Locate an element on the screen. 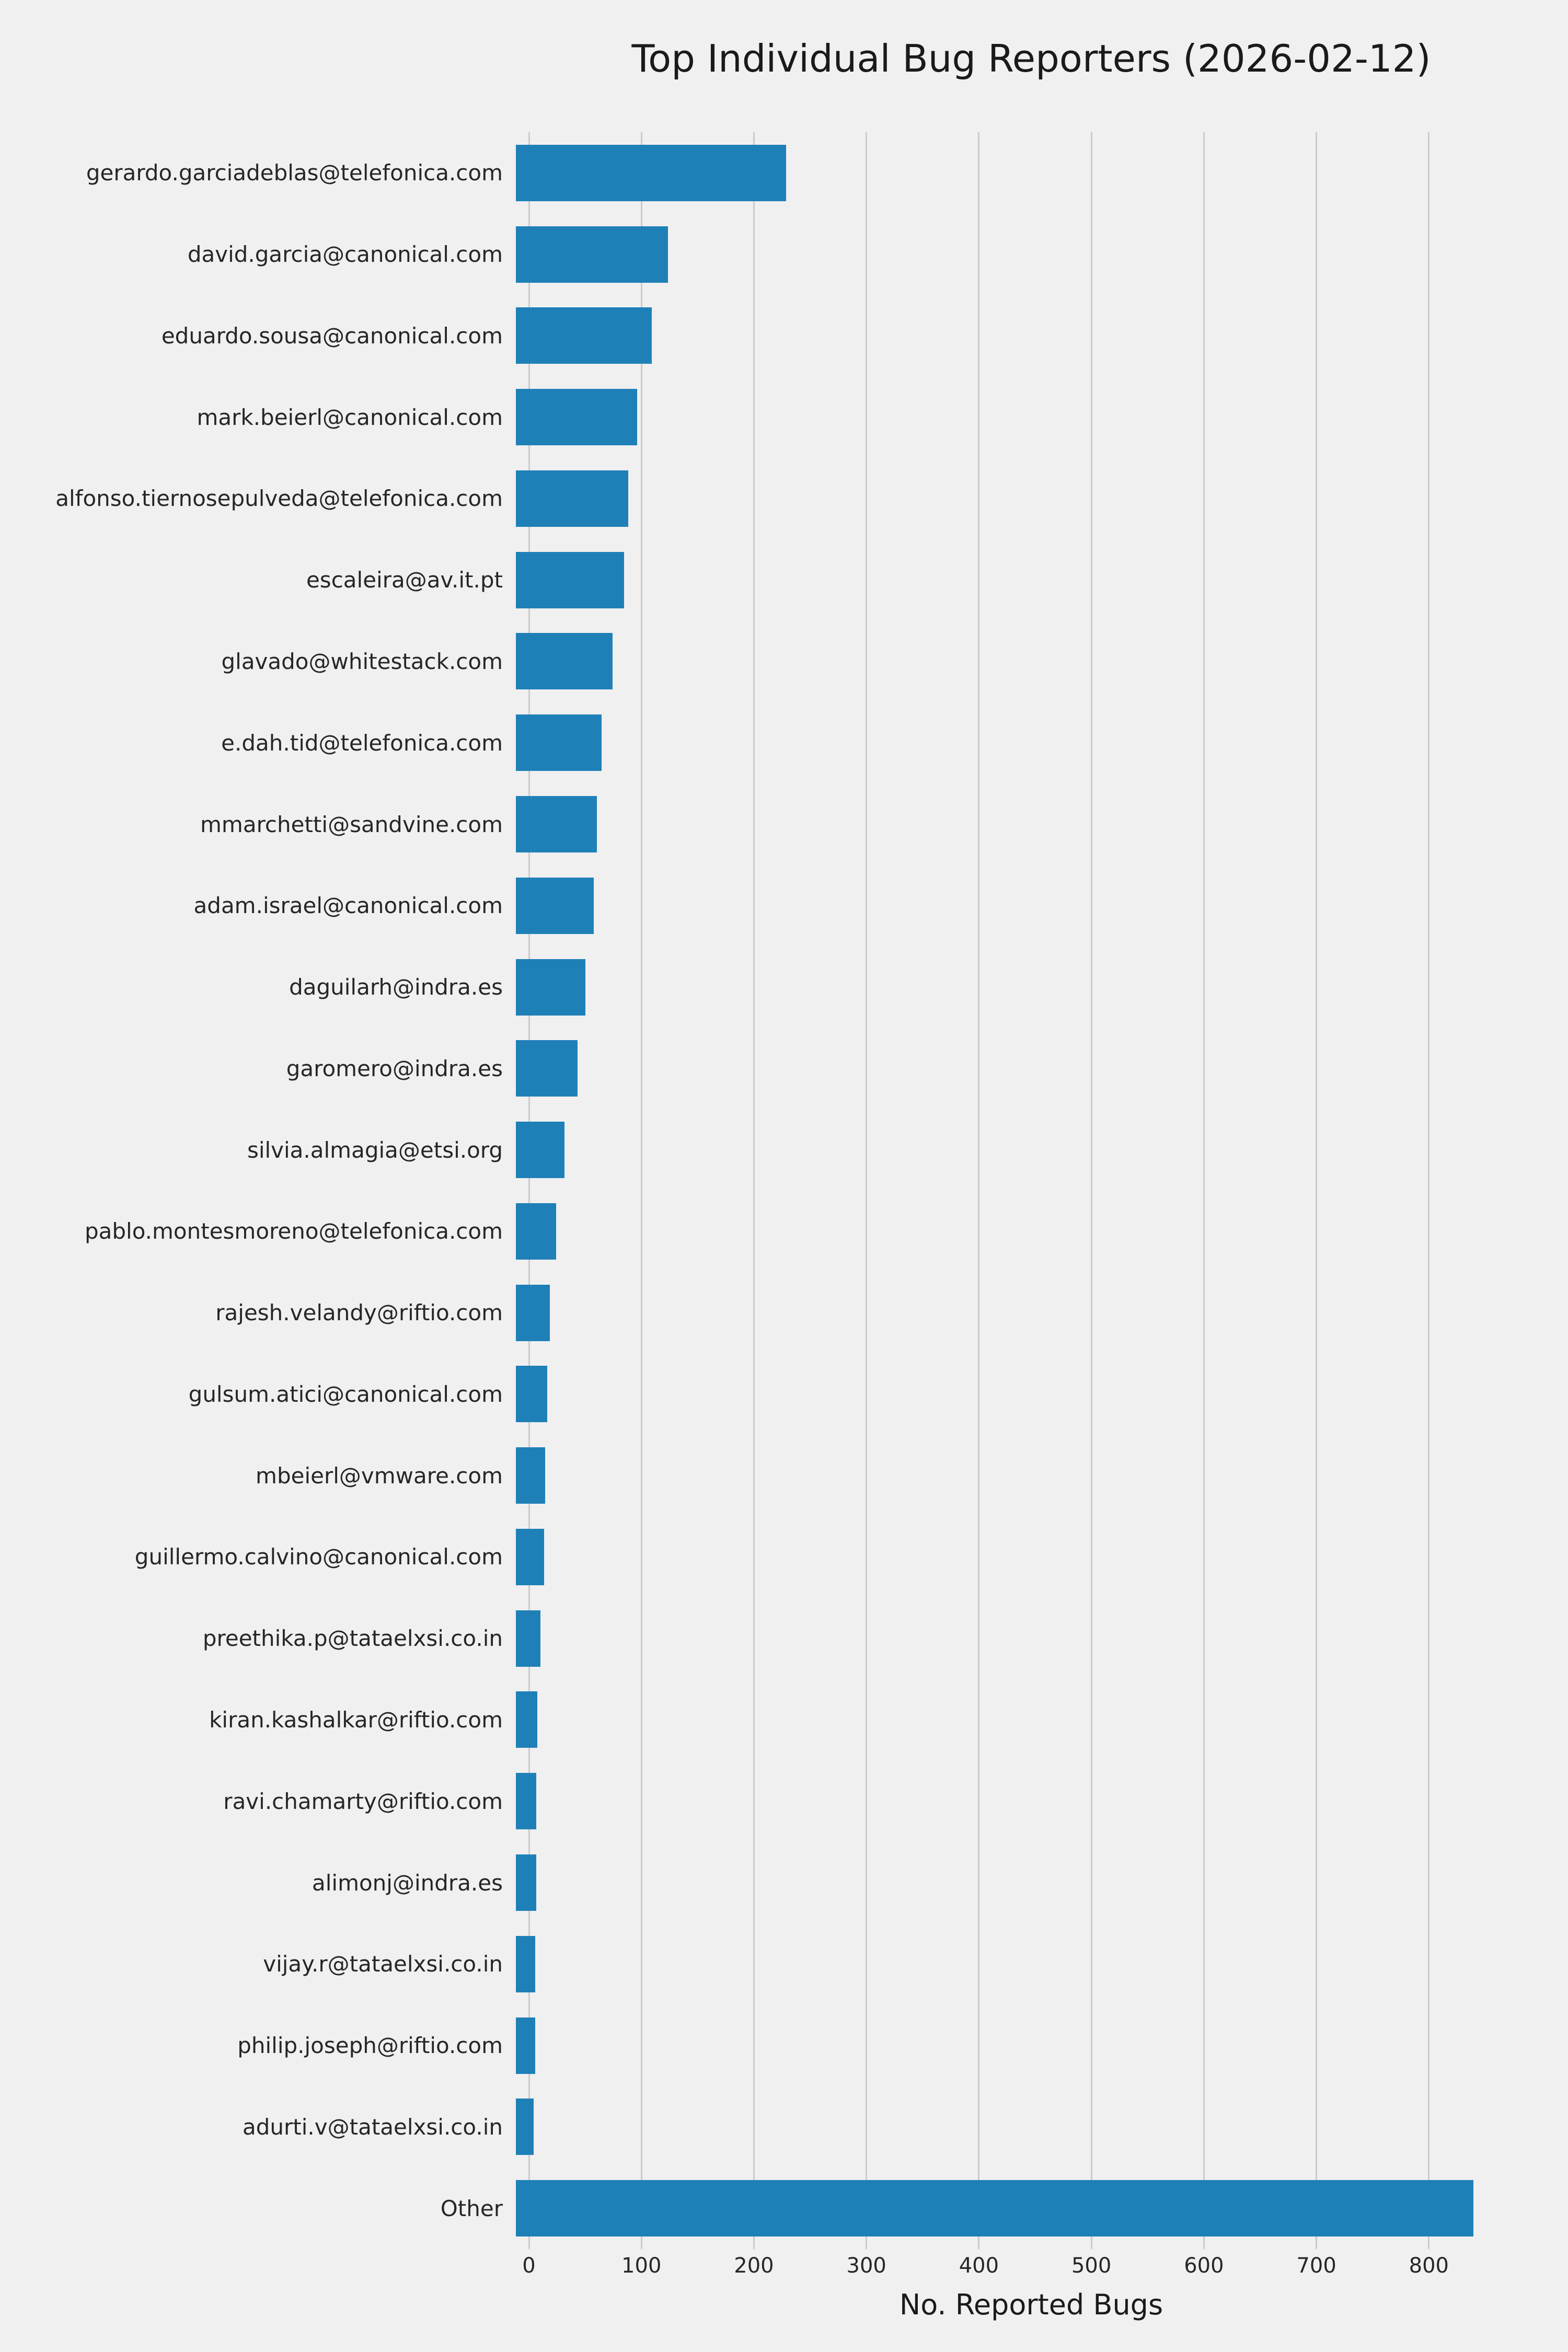  category-label: vijay.r@tataelxsi.co.in is located at coordinates (383, 1964).